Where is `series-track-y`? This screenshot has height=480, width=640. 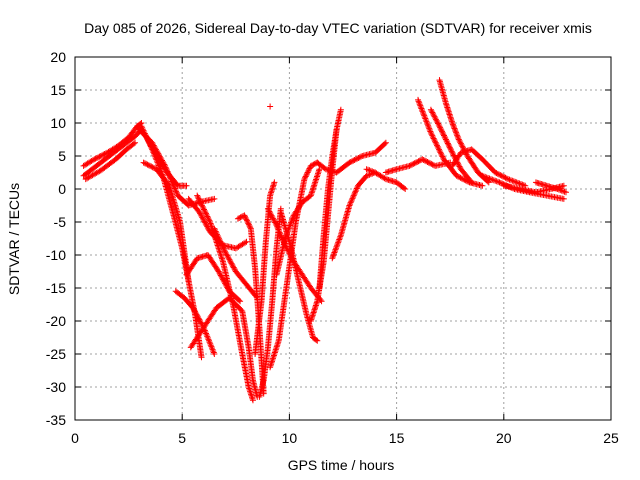
series-track-y is located at coordinates (386, 179).